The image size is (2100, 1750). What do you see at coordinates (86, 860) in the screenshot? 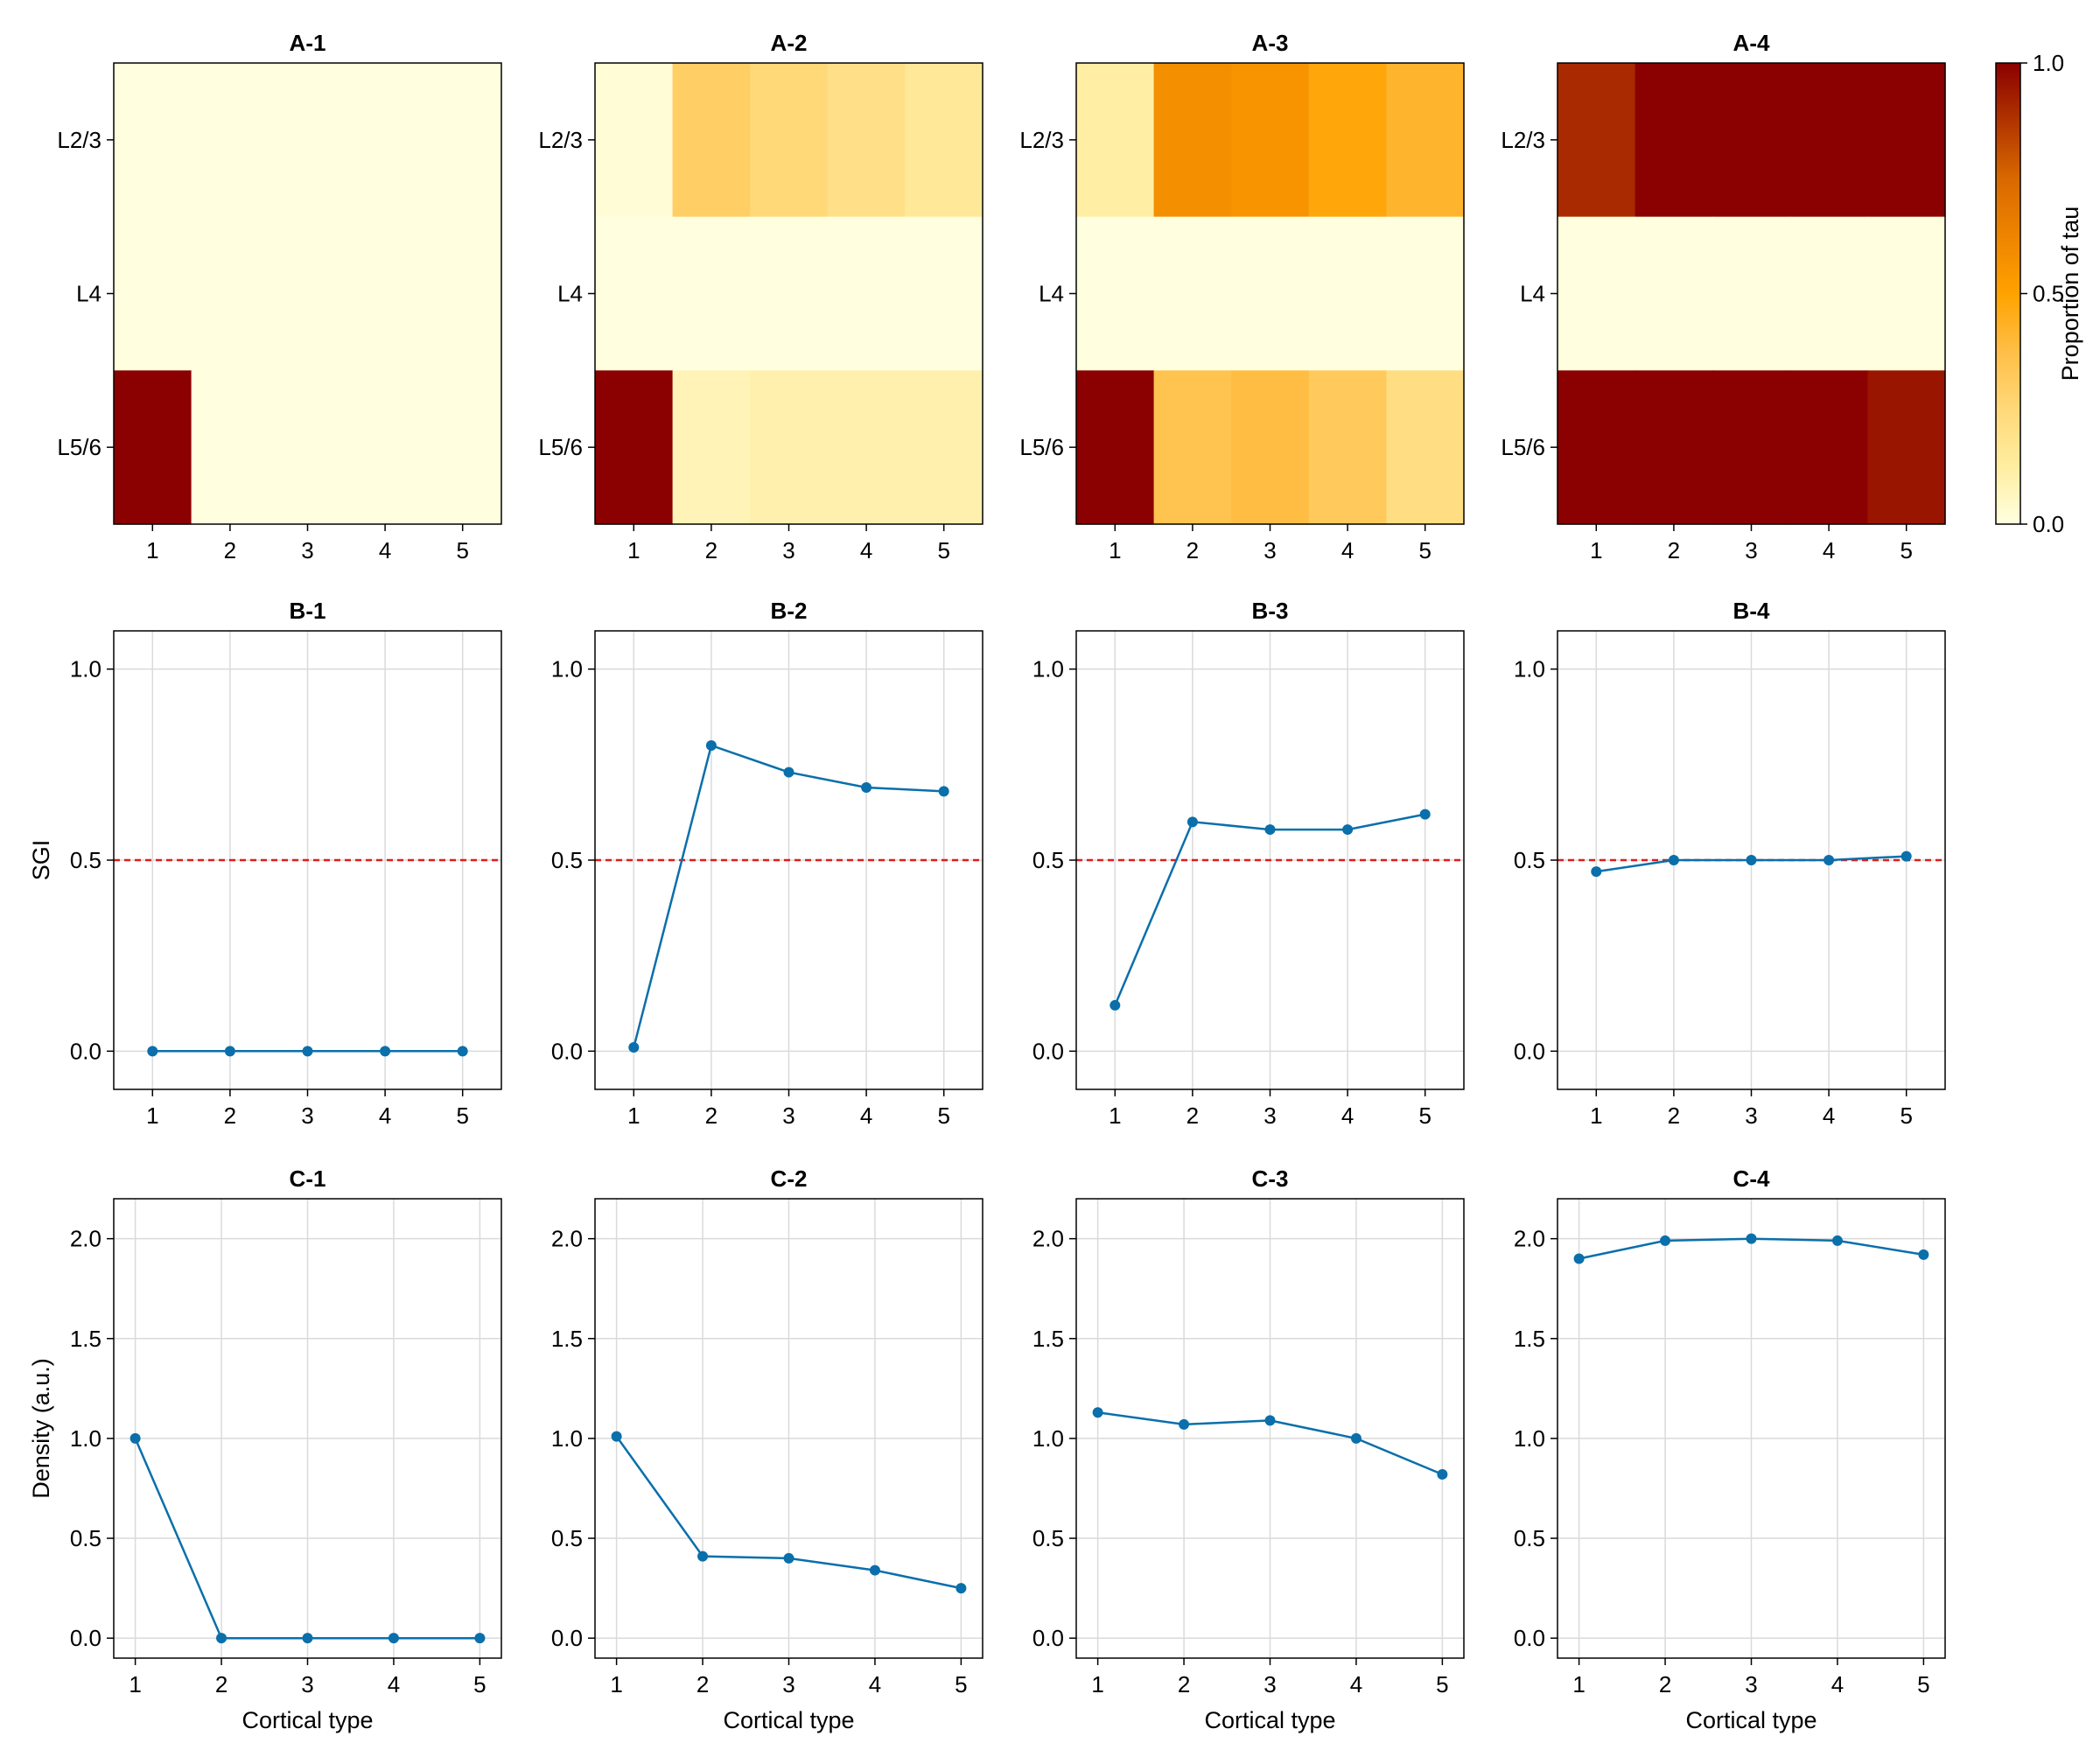
I see `y-tick-label: 0.5` at bounding box center [86, 860].